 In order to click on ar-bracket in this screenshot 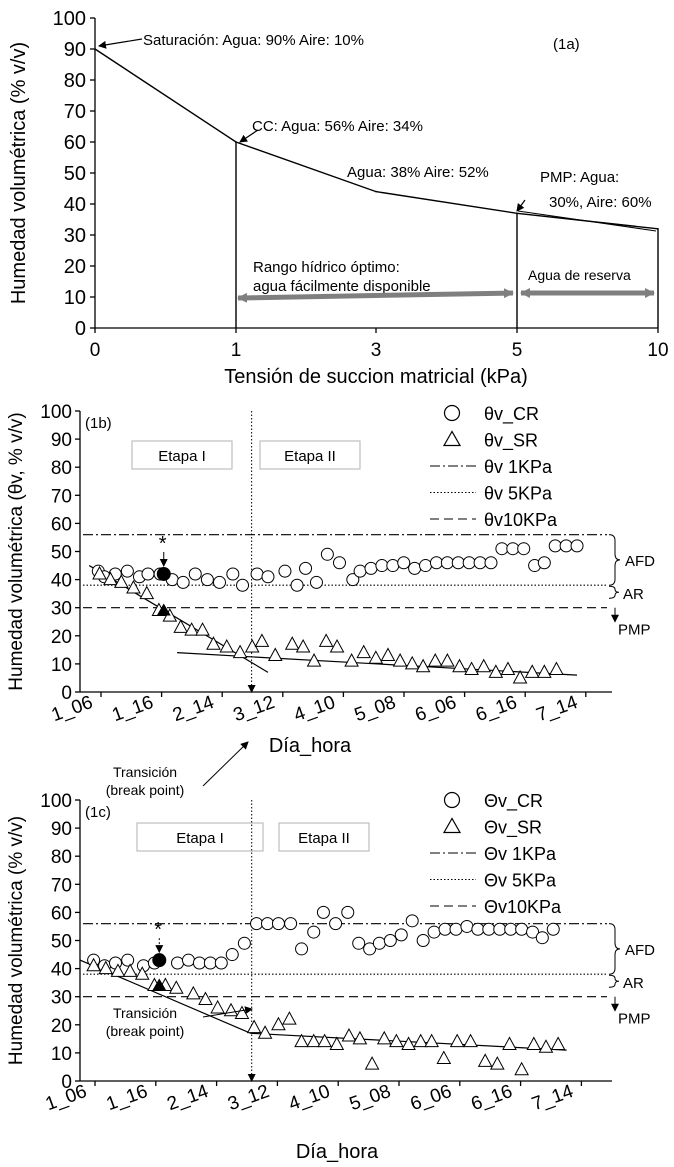, I will do `click(614, 592)`.